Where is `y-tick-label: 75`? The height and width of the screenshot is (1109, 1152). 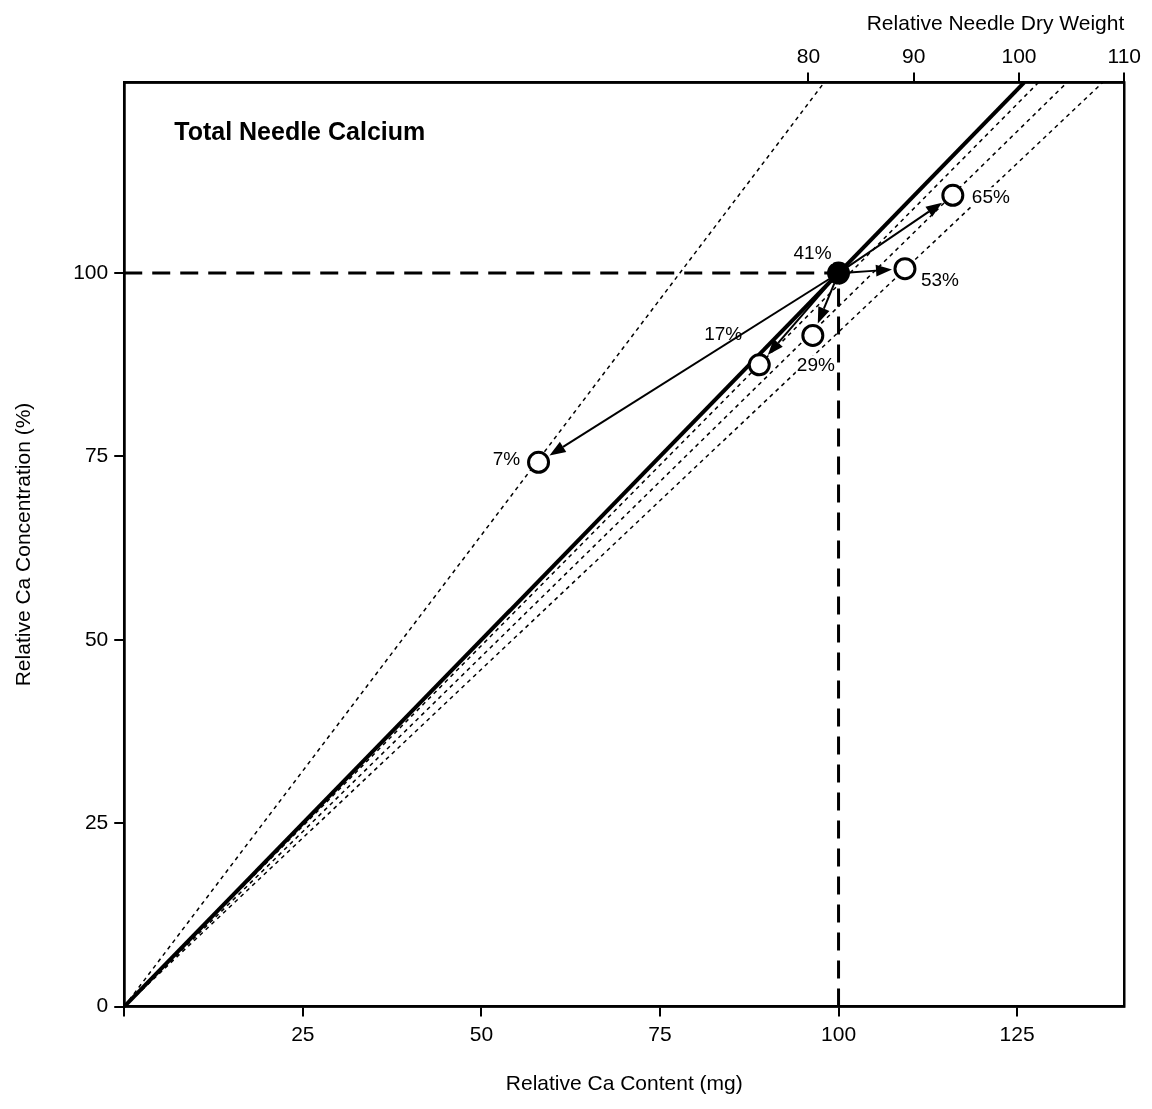
y-tick-label: 75 is located at coordinates (96, 455).